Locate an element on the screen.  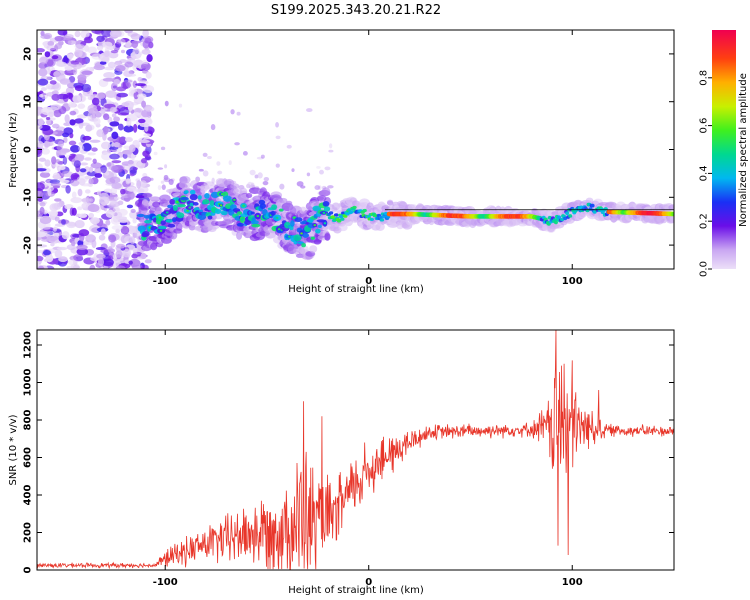
colorbar-ticks: 0.0 0.2 0.4 0.6 0.8 is located at coordinates (705, 173).